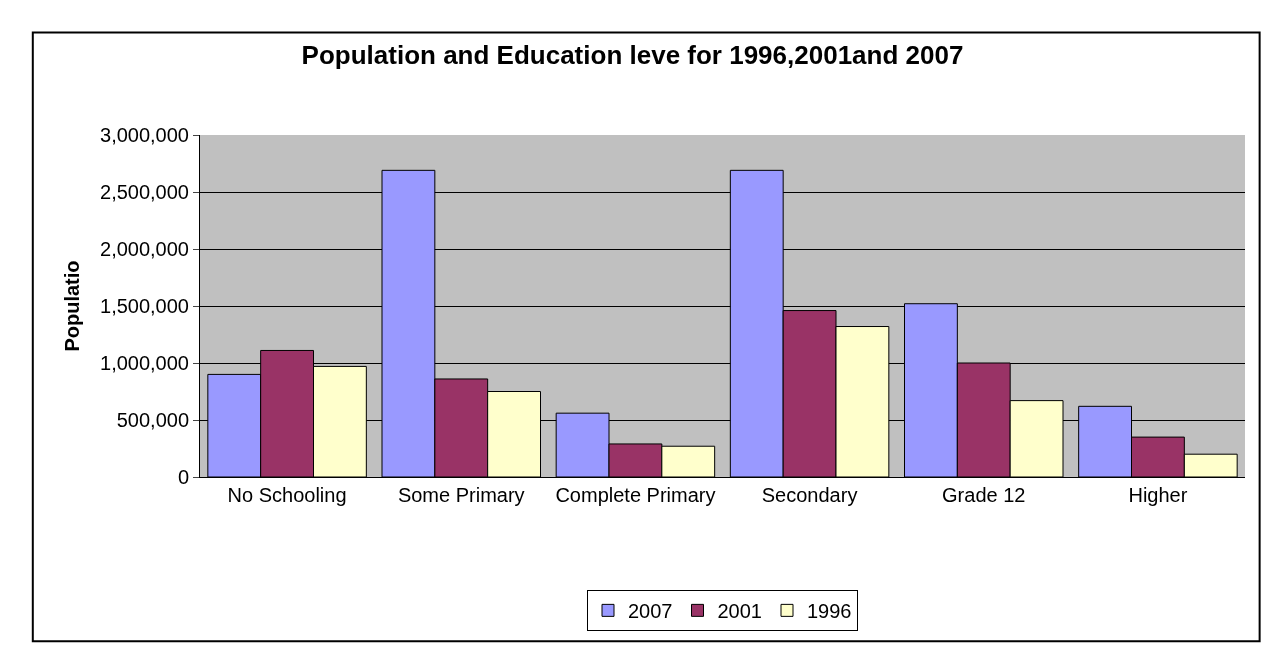 The image size is (1265, 652). Describe the element at coordinates (809, 495) in the screenshot. I see `x-tick-label: Secondary` at that location.